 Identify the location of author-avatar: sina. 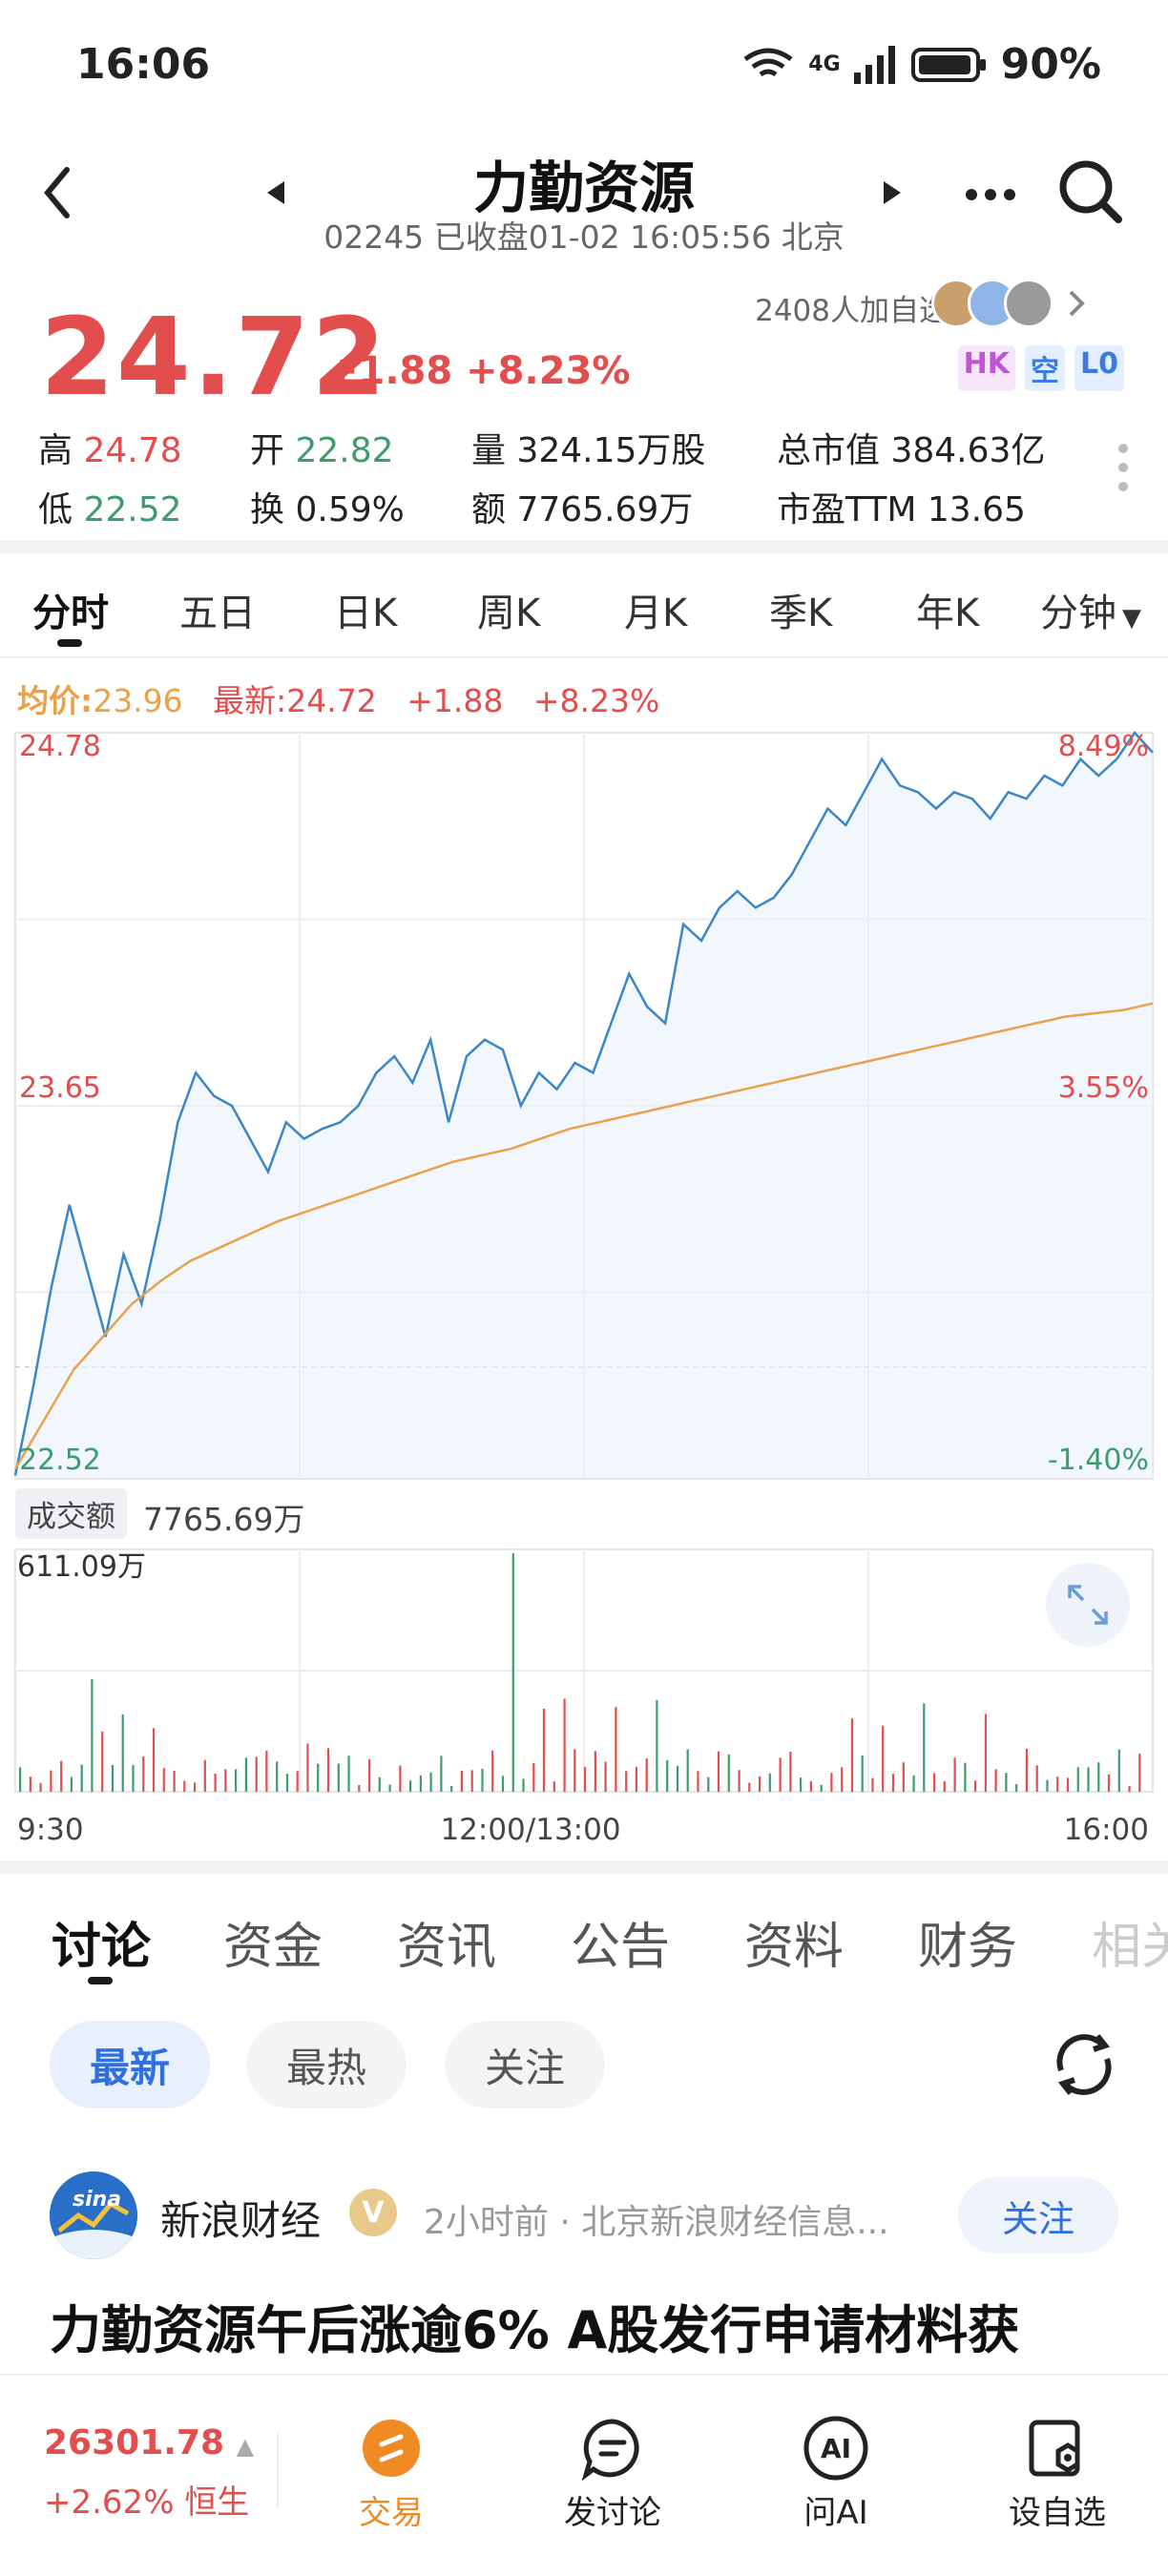
(93, 2215).